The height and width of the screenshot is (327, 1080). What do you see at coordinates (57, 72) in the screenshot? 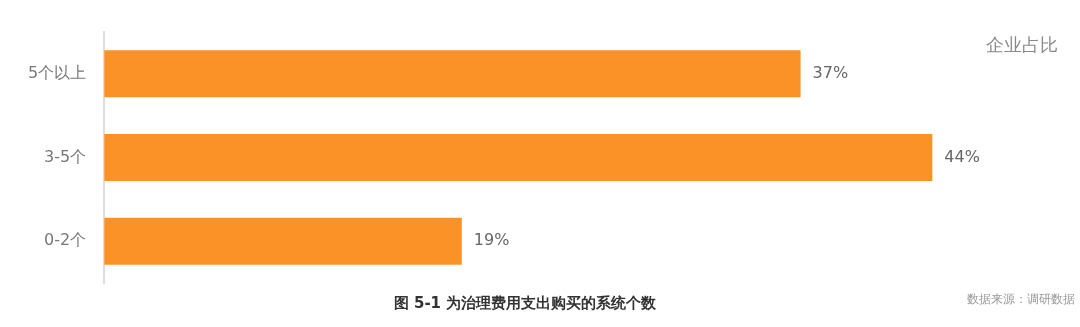
I see `y-tick-label: 5个以上` at bounding box center [57, 72].